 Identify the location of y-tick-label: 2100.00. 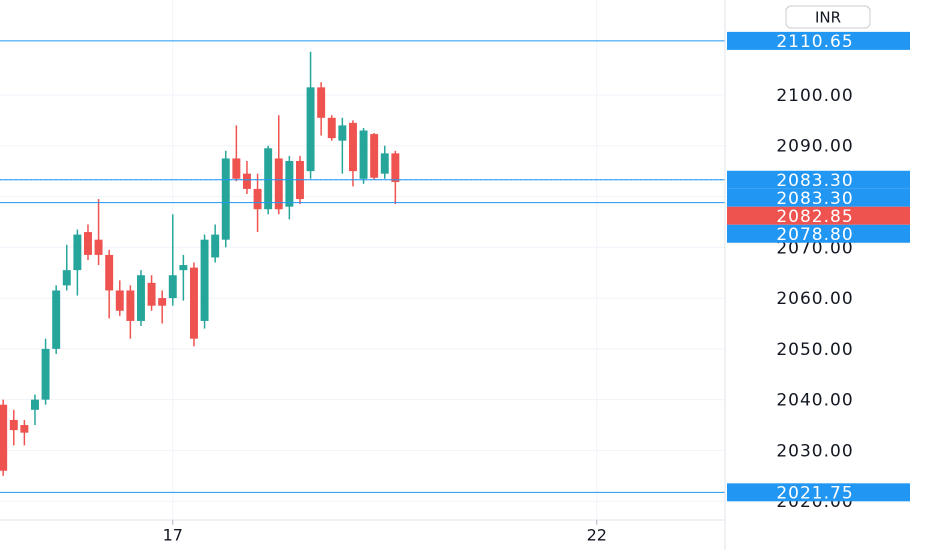
(814, 96).